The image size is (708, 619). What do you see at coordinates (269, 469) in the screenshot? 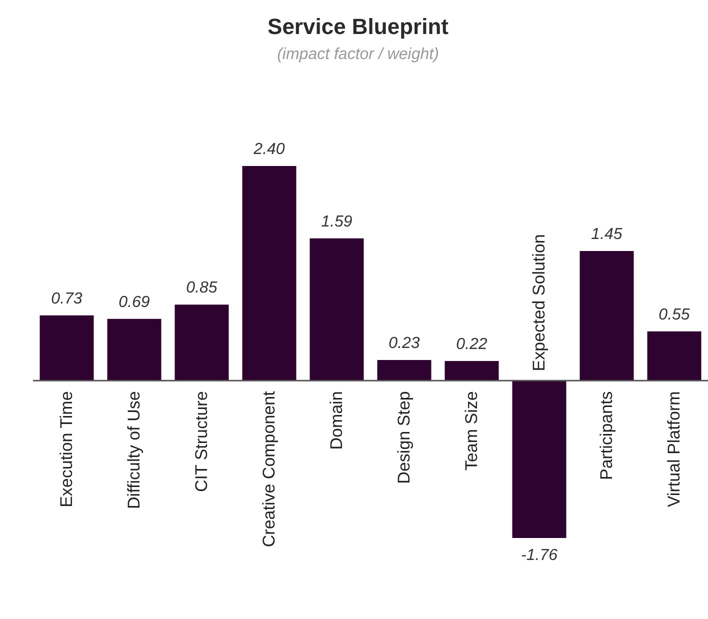
I see `x-tick-label: Creative Component` at bounding box center [269, 469].